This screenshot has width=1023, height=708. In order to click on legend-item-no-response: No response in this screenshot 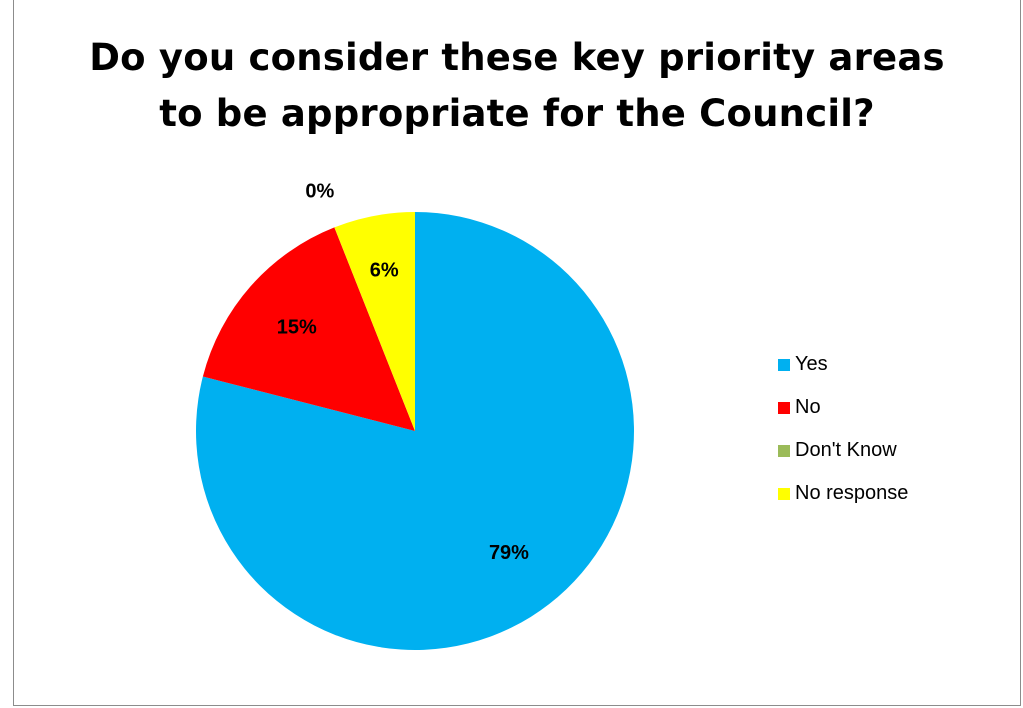, I will do `click(843, 493)`.